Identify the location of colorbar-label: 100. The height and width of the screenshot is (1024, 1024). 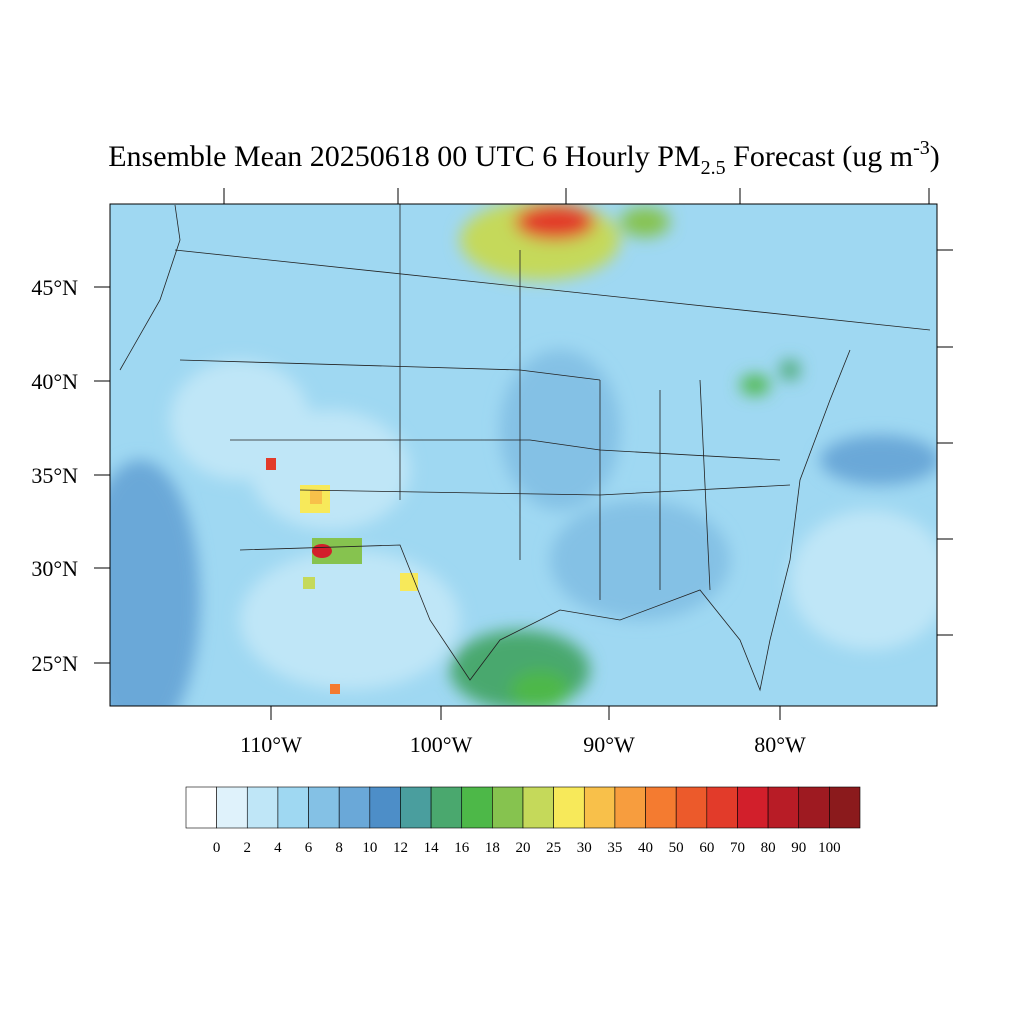
(829, 848).